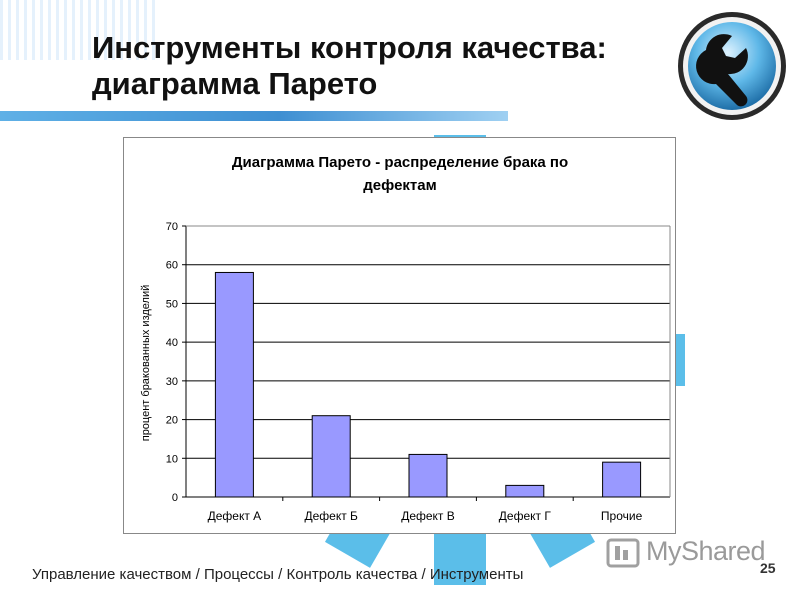 Image resolution: width=800 pixels, height=600 pixels. I want to click on chart-title-line2: дефектам, so click(399, 185).